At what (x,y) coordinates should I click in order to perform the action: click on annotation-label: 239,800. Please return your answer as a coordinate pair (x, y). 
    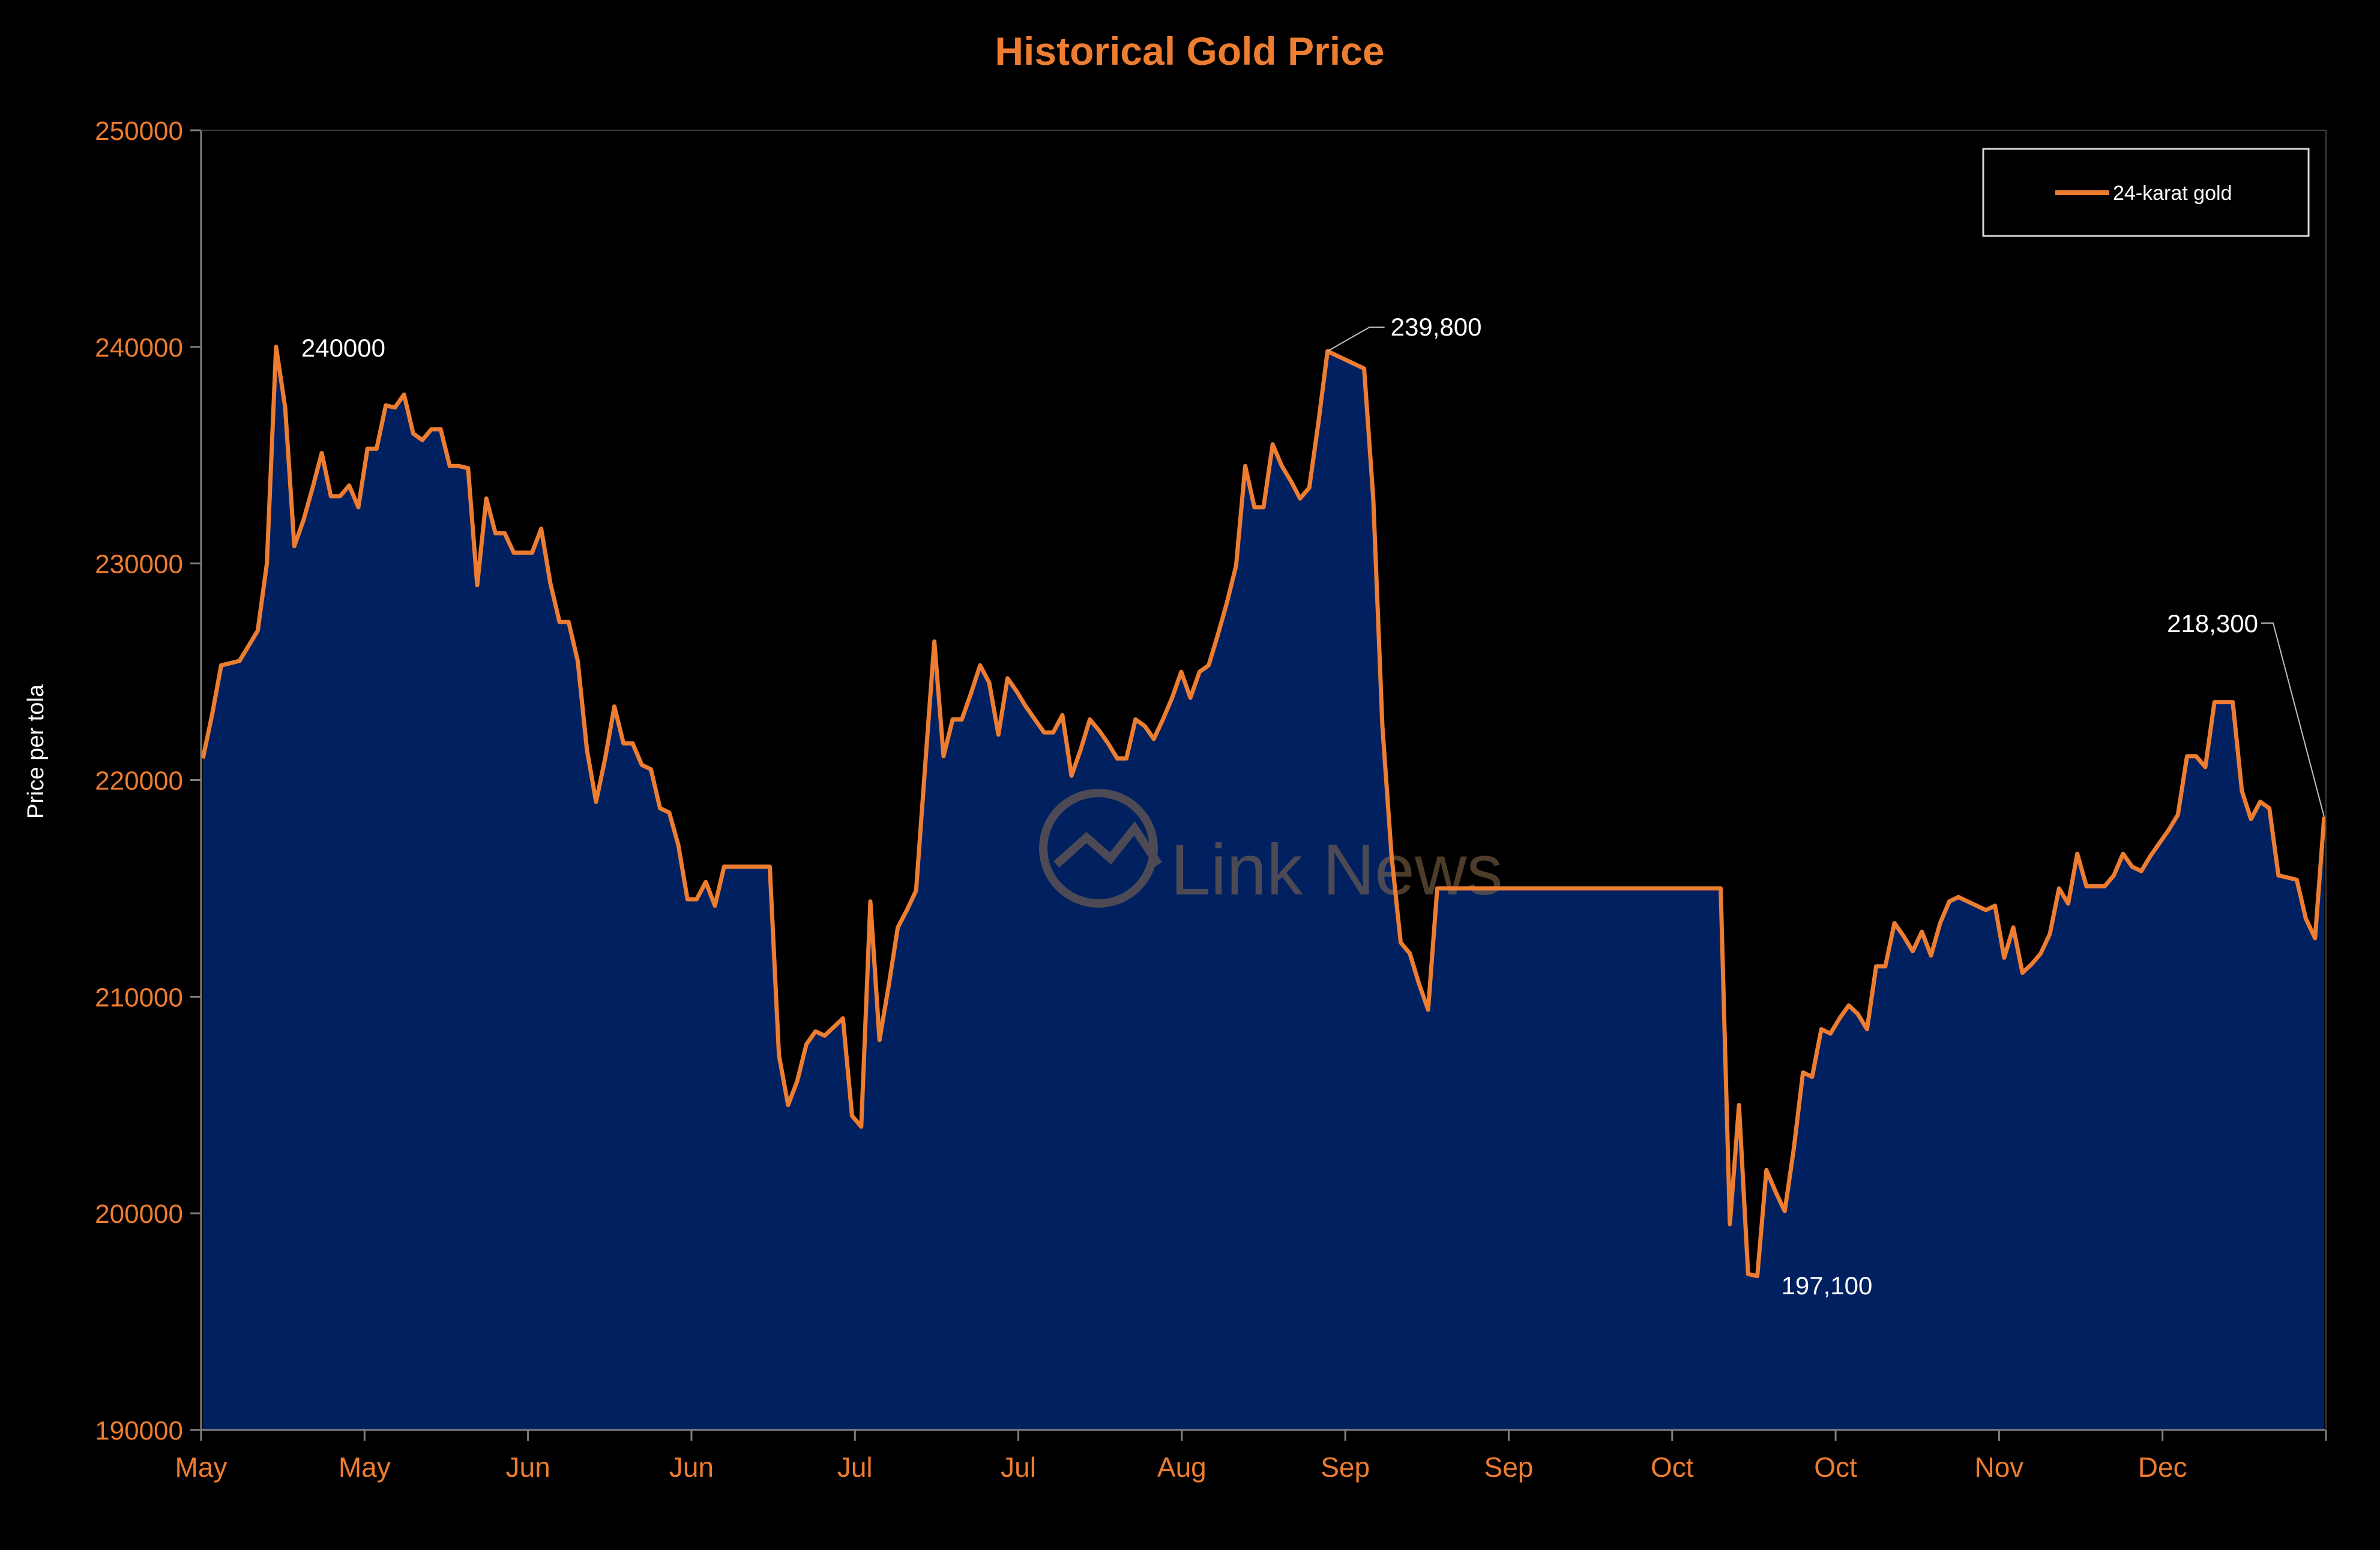
    Looking at the image, I should click on (1436, 327).